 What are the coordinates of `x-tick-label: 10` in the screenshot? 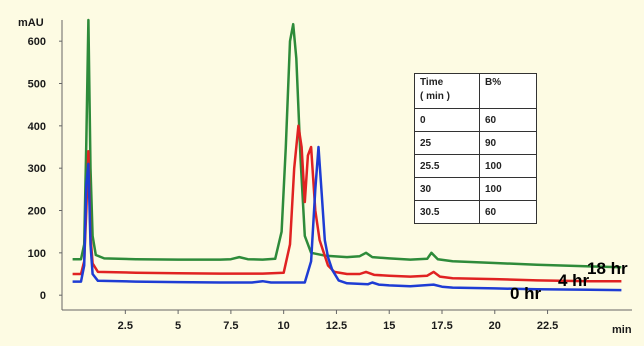 It's located at (284, 326).